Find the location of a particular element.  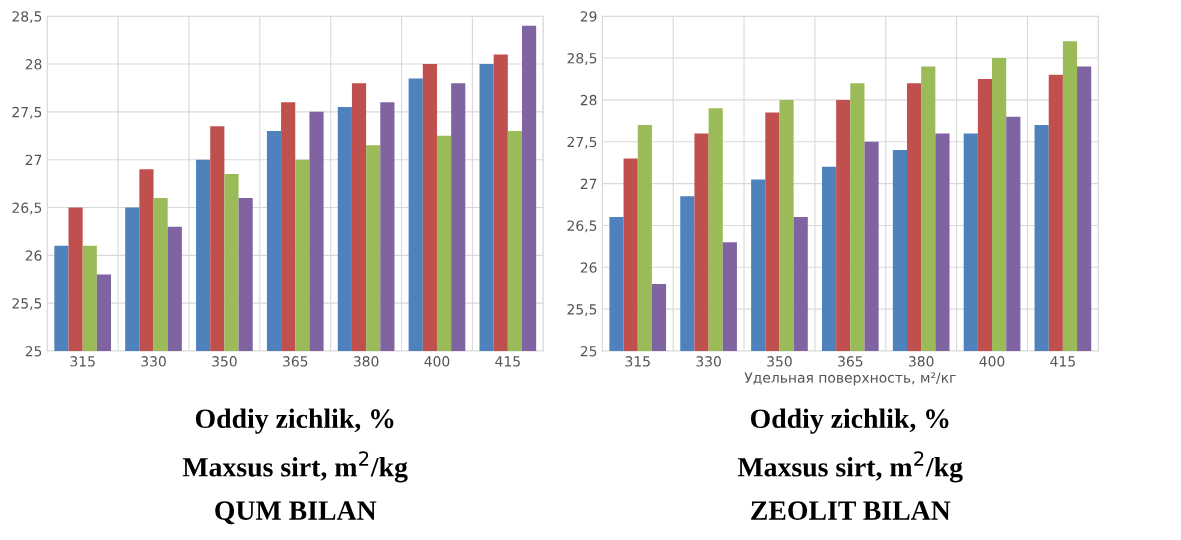

text: QUM BILAN is located at coordinates (296, 513).